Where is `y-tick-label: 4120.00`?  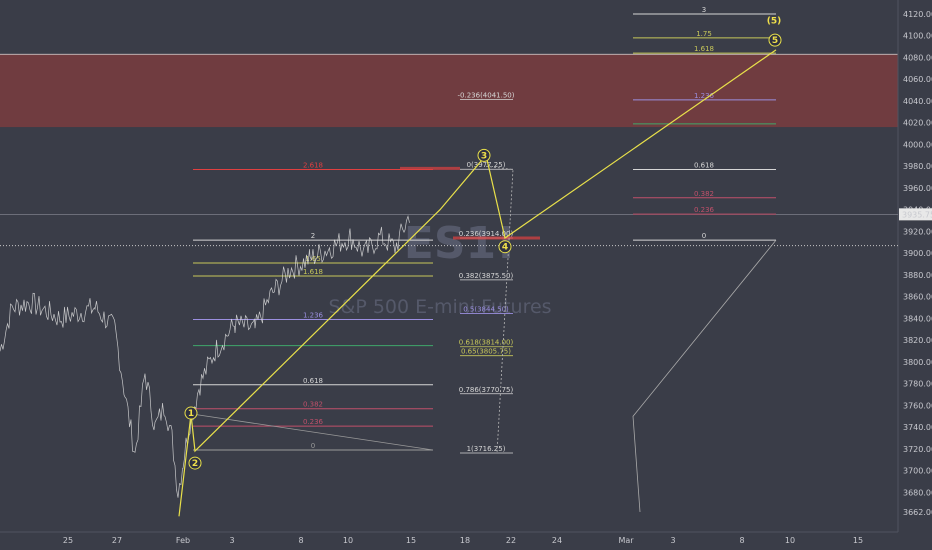 y-tick-label: 4120.00 is located at coordinates (917, 14).